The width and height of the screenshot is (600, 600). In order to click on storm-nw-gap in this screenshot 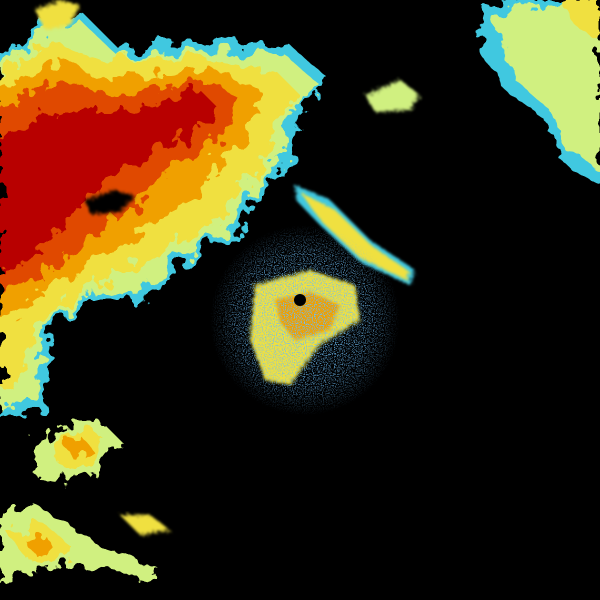, I will do `click(110, 202)`.